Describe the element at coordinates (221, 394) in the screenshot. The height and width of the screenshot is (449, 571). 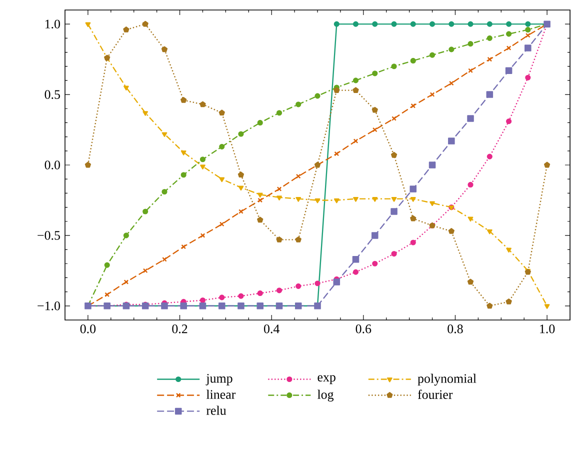
I see `legend-label: linear` at that location.